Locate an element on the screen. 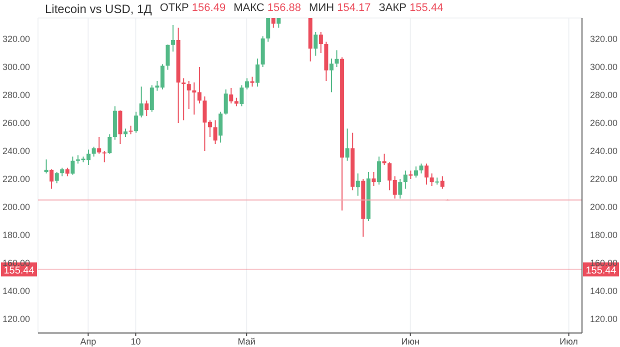 Image resolution: width=620 pixels, height=347 pixels. ref-line-label: 155.44 is located at coordinates (19, 270).